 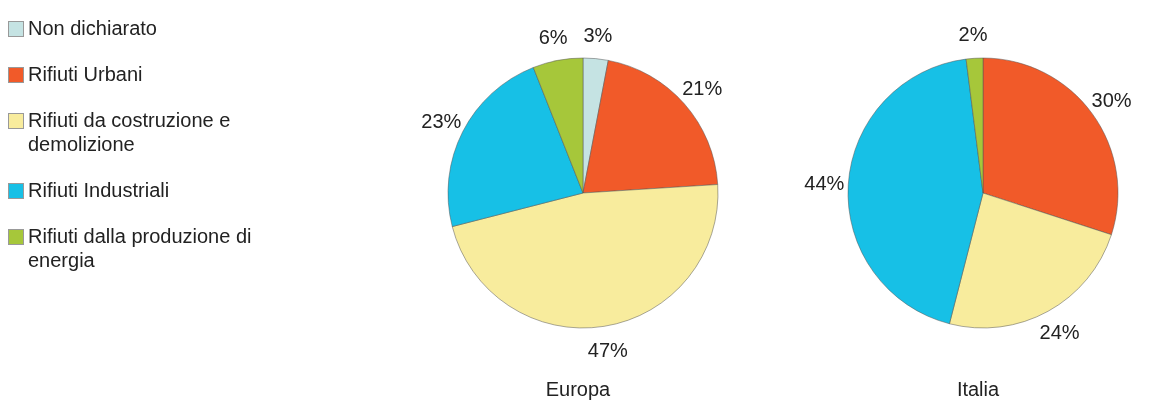 What do you see at coordinates (702, 87) in the screenshot?
I see `data-label: 21%` at bounding box center [702, 87].